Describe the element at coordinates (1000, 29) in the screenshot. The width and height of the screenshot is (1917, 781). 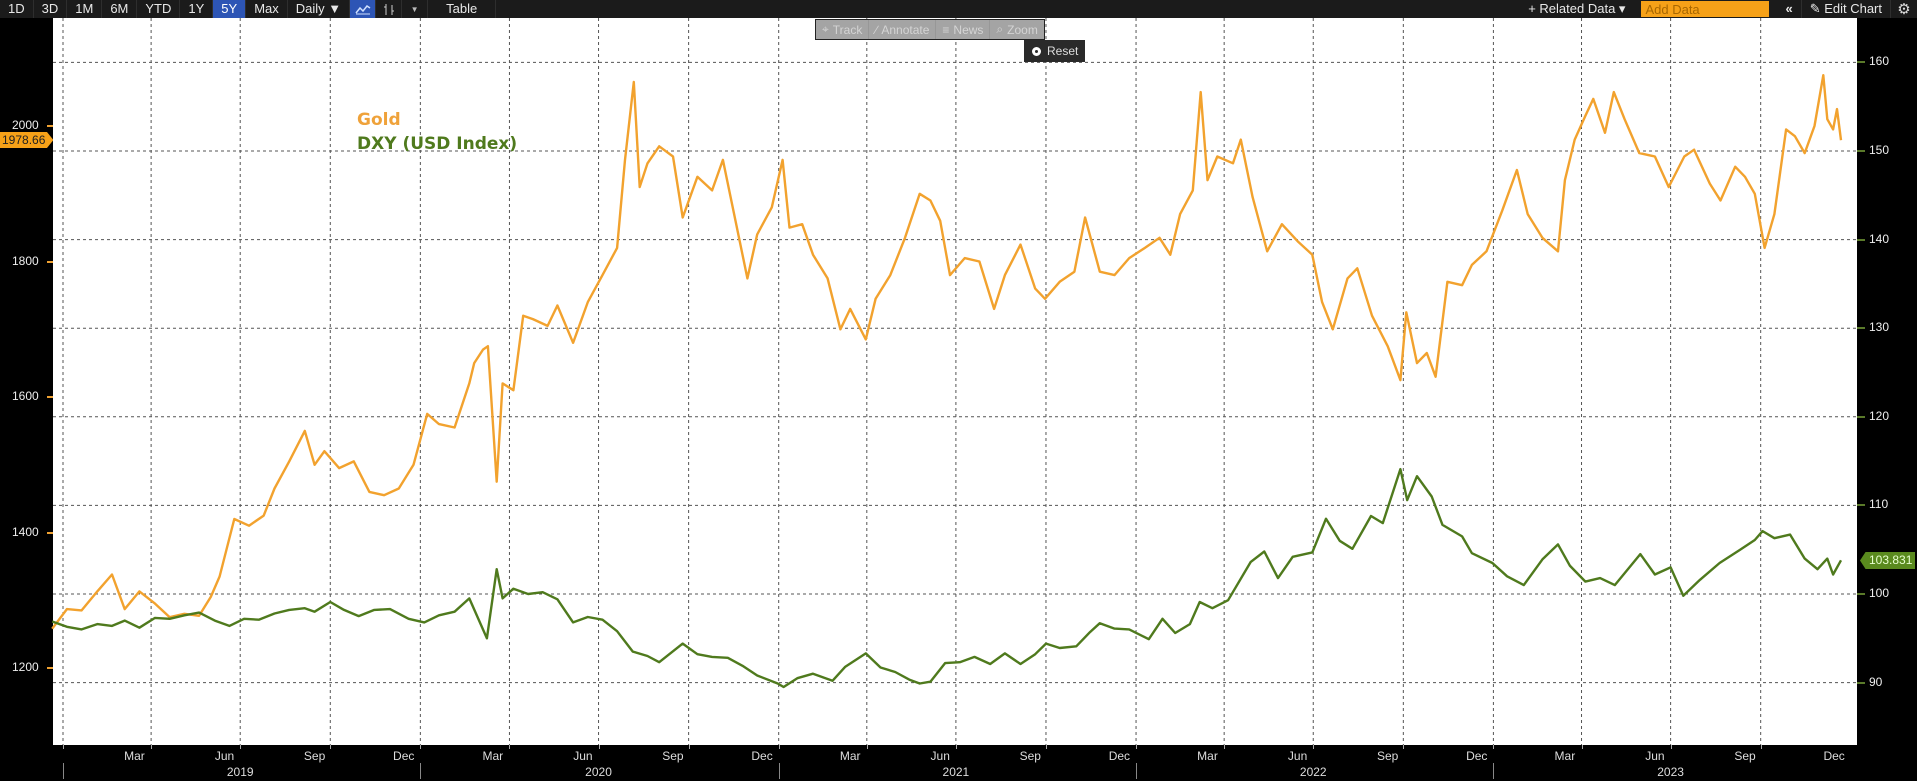
I see `magnifier-icon: ⌕` at that location.